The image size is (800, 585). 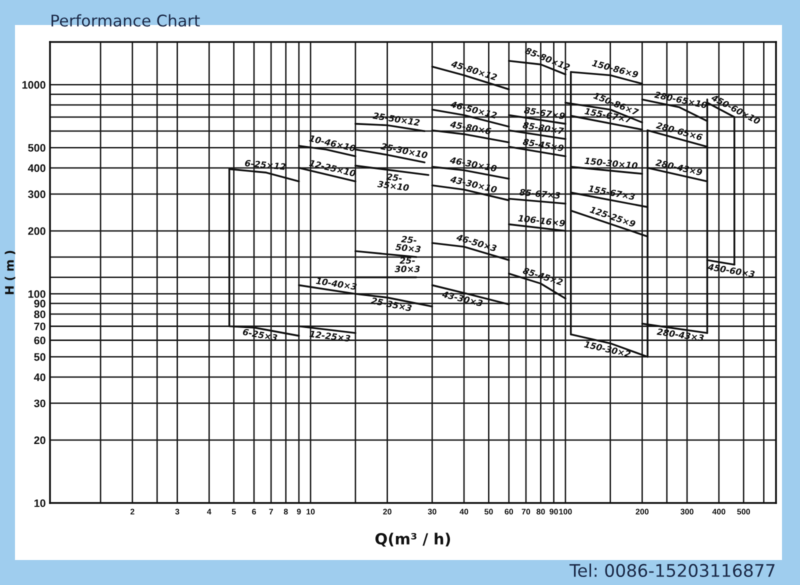 I want to click on x-tick-label: 3, so click(x=177, y=511).